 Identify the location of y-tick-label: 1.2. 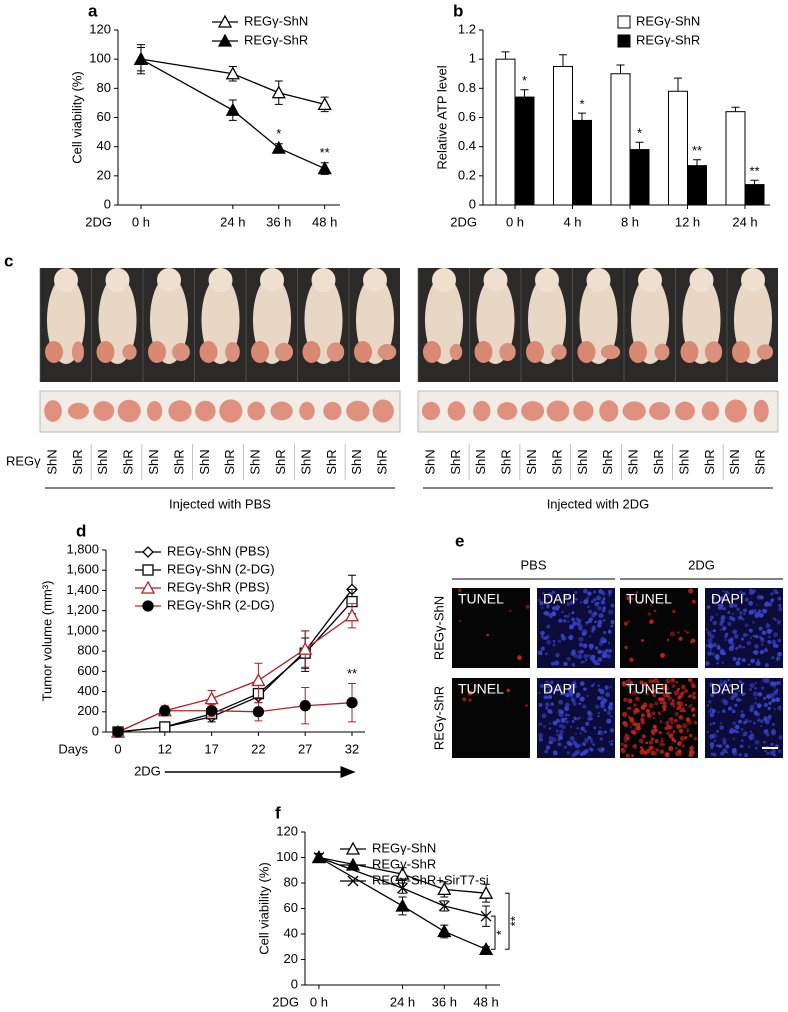
(467, 28).